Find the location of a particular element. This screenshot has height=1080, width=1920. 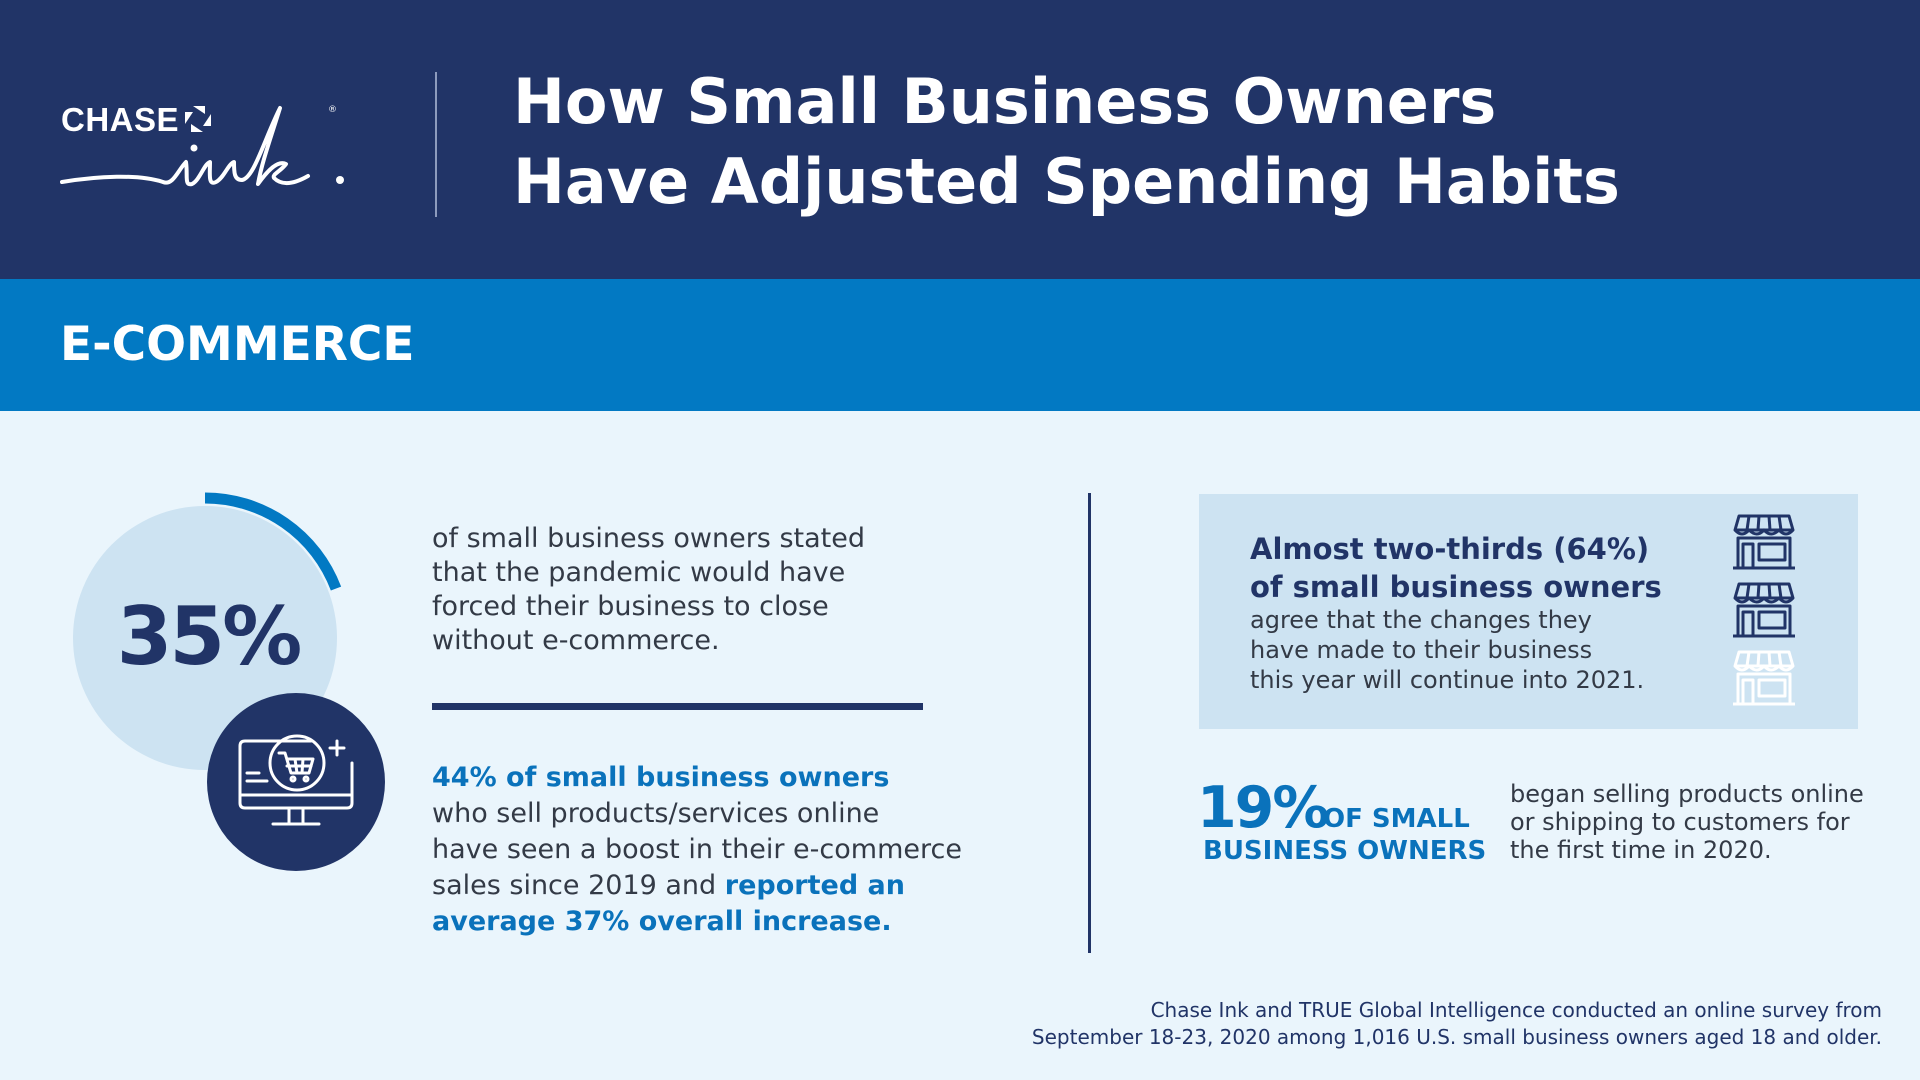

section-band is located at coordinates (960, 345).